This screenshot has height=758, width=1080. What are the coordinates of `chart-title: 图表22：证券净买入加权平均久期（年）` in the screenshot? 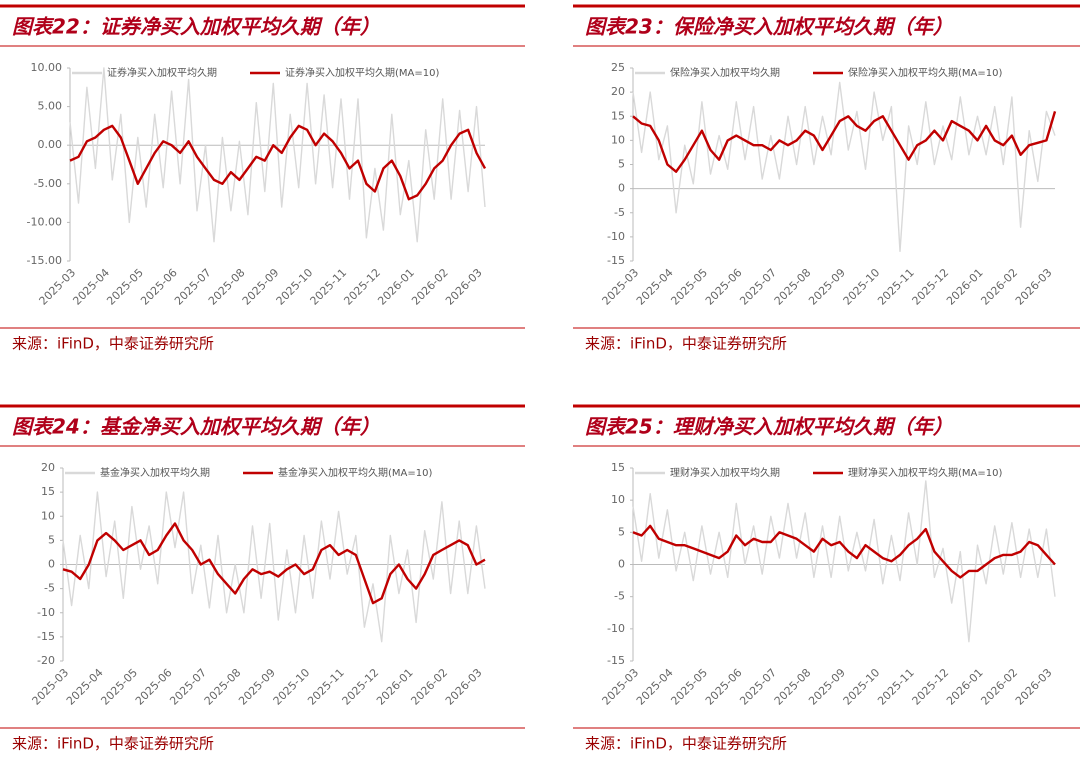 It's located at (196, 27).